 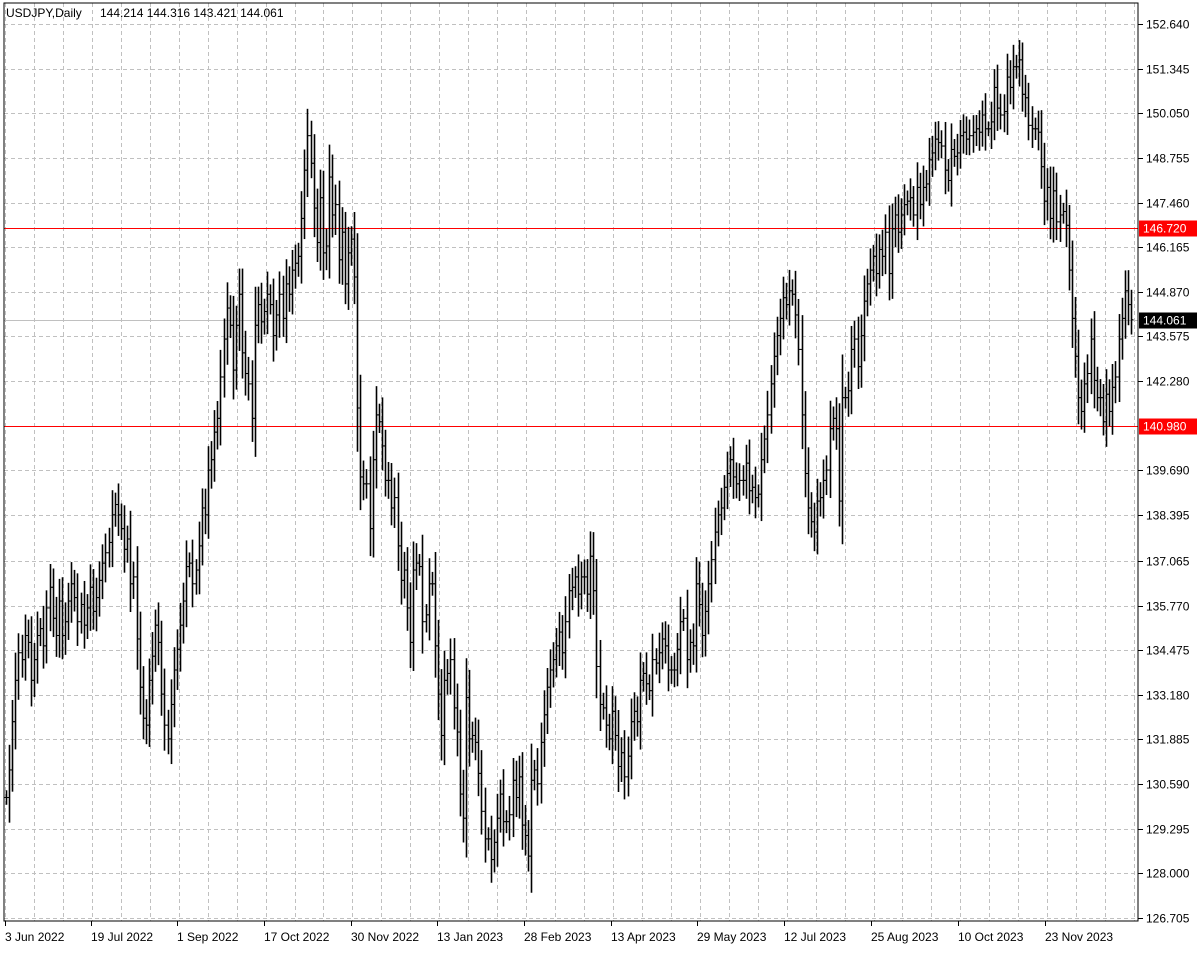 What do you see at coordinates (732, 937) in the screenshot?
I see `x-tick-label: 29 May 2023` at bounding box center [732, 937].